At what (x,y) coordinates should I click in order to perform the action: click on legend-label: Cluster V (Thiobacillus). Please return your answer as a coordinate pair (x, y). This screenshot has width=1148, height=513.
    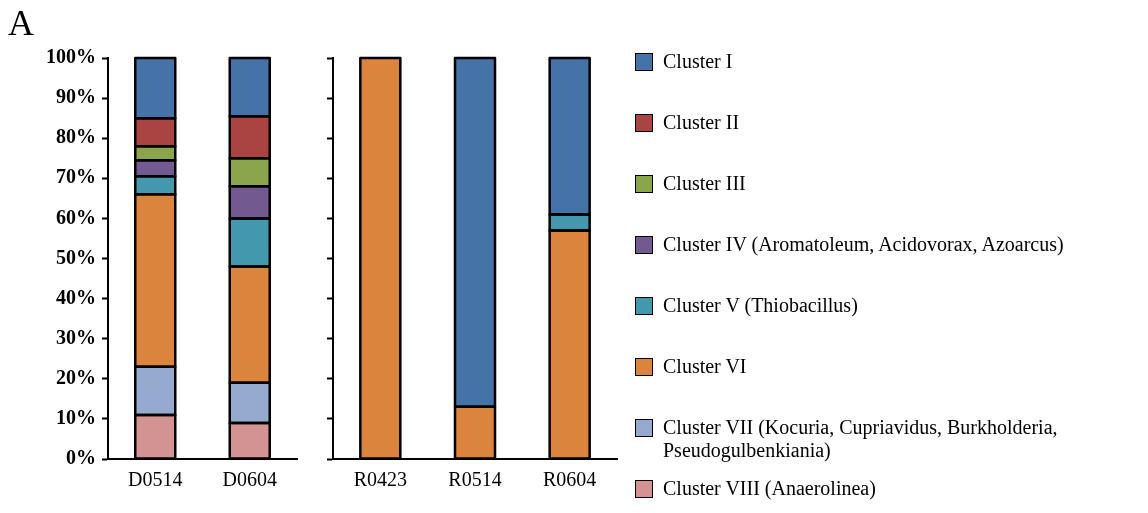
    Looking at the image, I should click on (760, 305).